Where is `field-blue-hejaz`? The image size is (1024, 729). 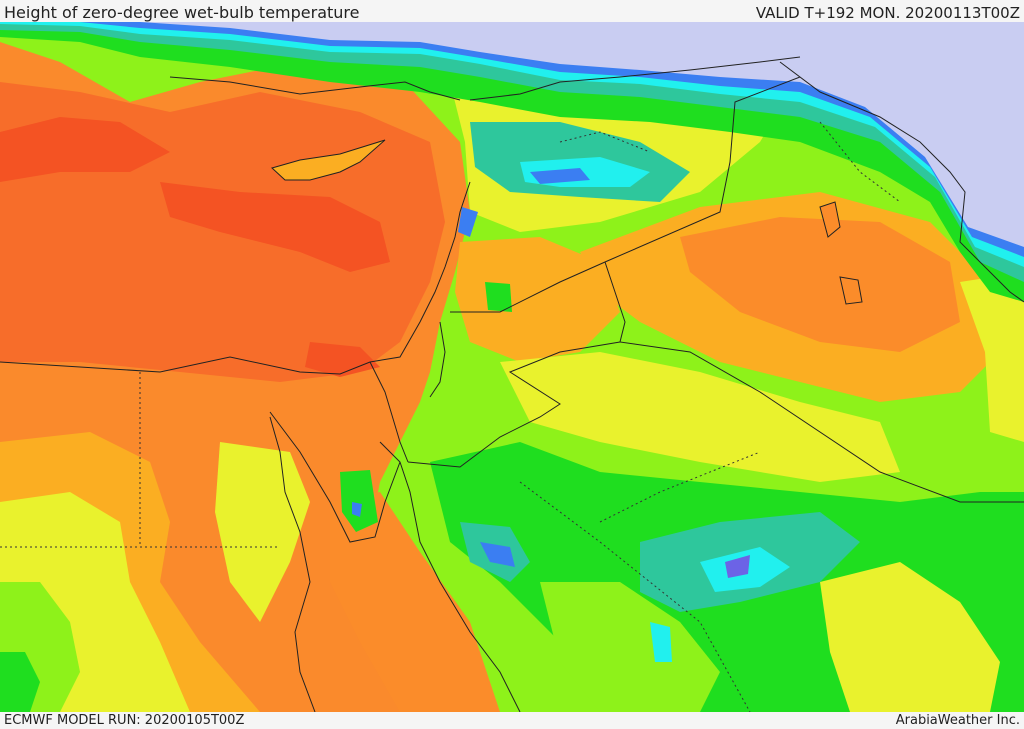
field-blue-hejaz is located at coordinates (497, 554).